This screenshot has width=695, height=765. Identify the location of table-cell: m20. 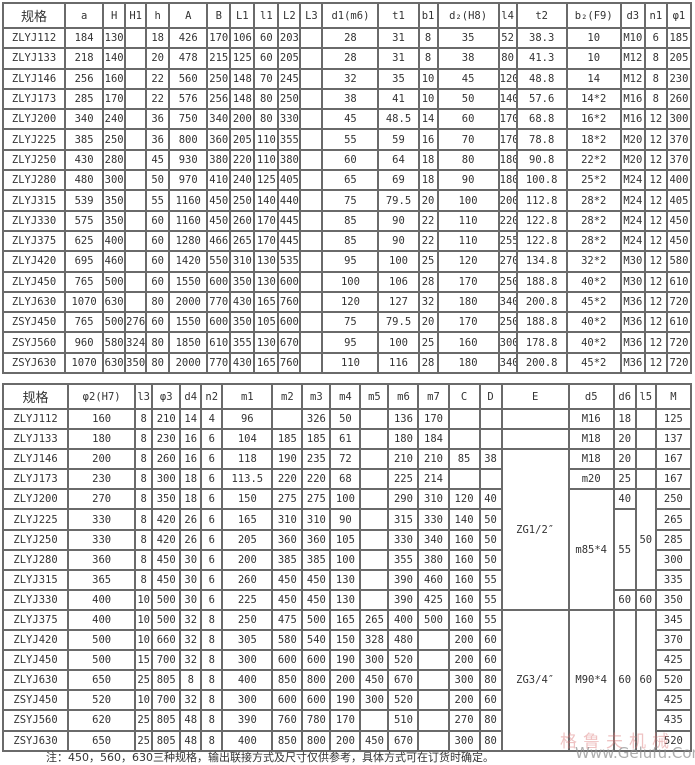
(591, 479).